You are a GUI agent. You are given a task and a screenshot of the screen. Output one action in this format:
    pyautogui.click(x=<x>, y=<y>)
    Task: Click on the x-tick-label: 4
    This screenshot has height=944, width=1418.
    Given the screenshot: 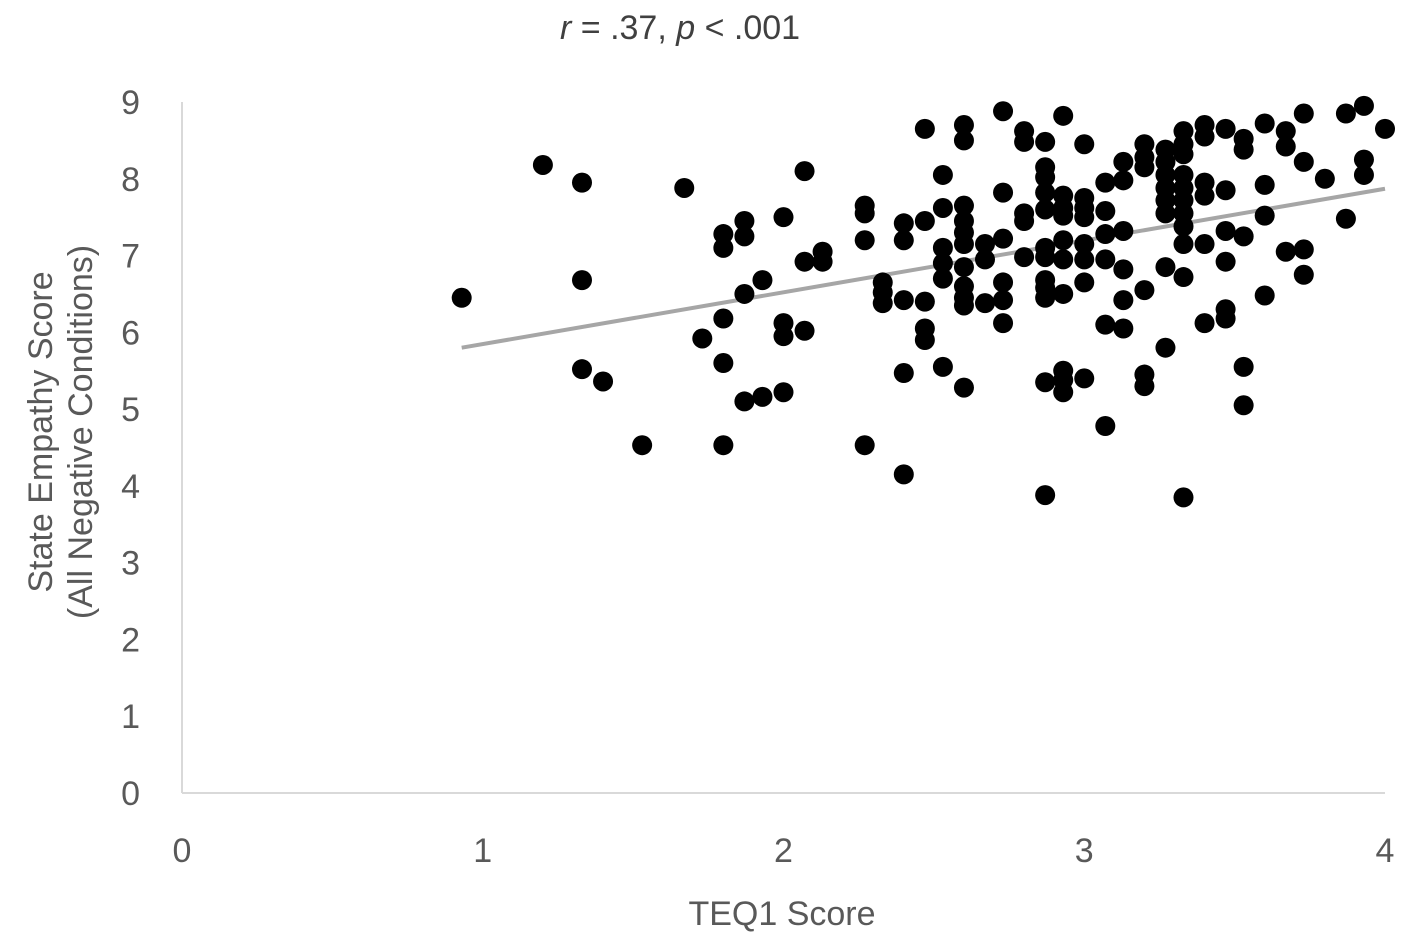 What is the action you would take?
    pyautogui.click(x=1385, y=851)
    